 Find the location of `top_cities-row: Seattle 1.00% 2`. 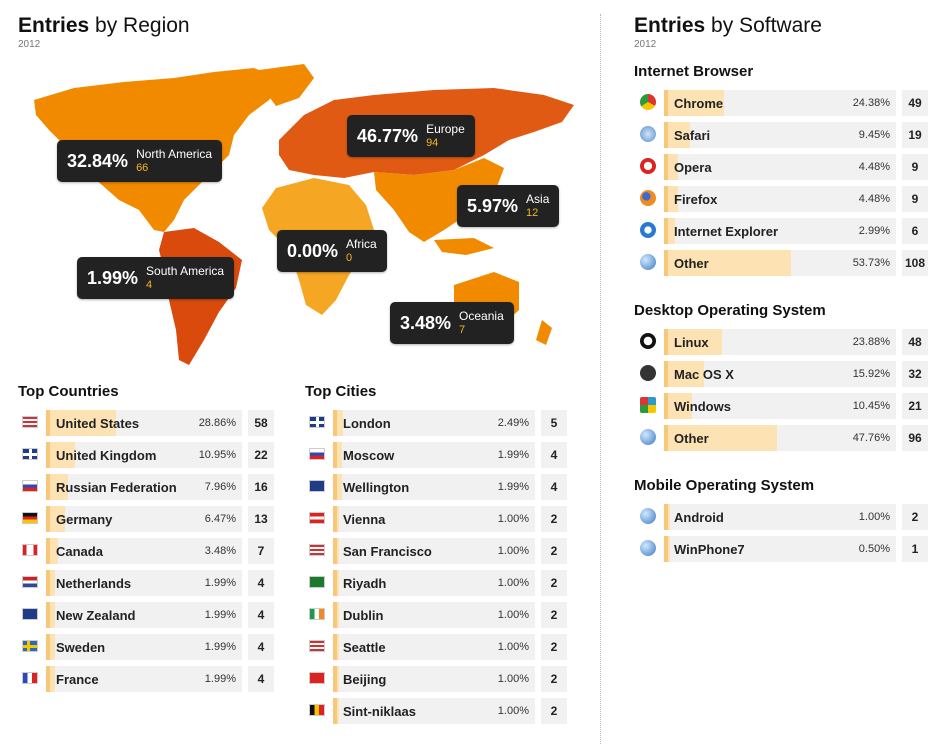

top_cities-row: Seattle 1.00% 2 is located at coordinates (437, 647).